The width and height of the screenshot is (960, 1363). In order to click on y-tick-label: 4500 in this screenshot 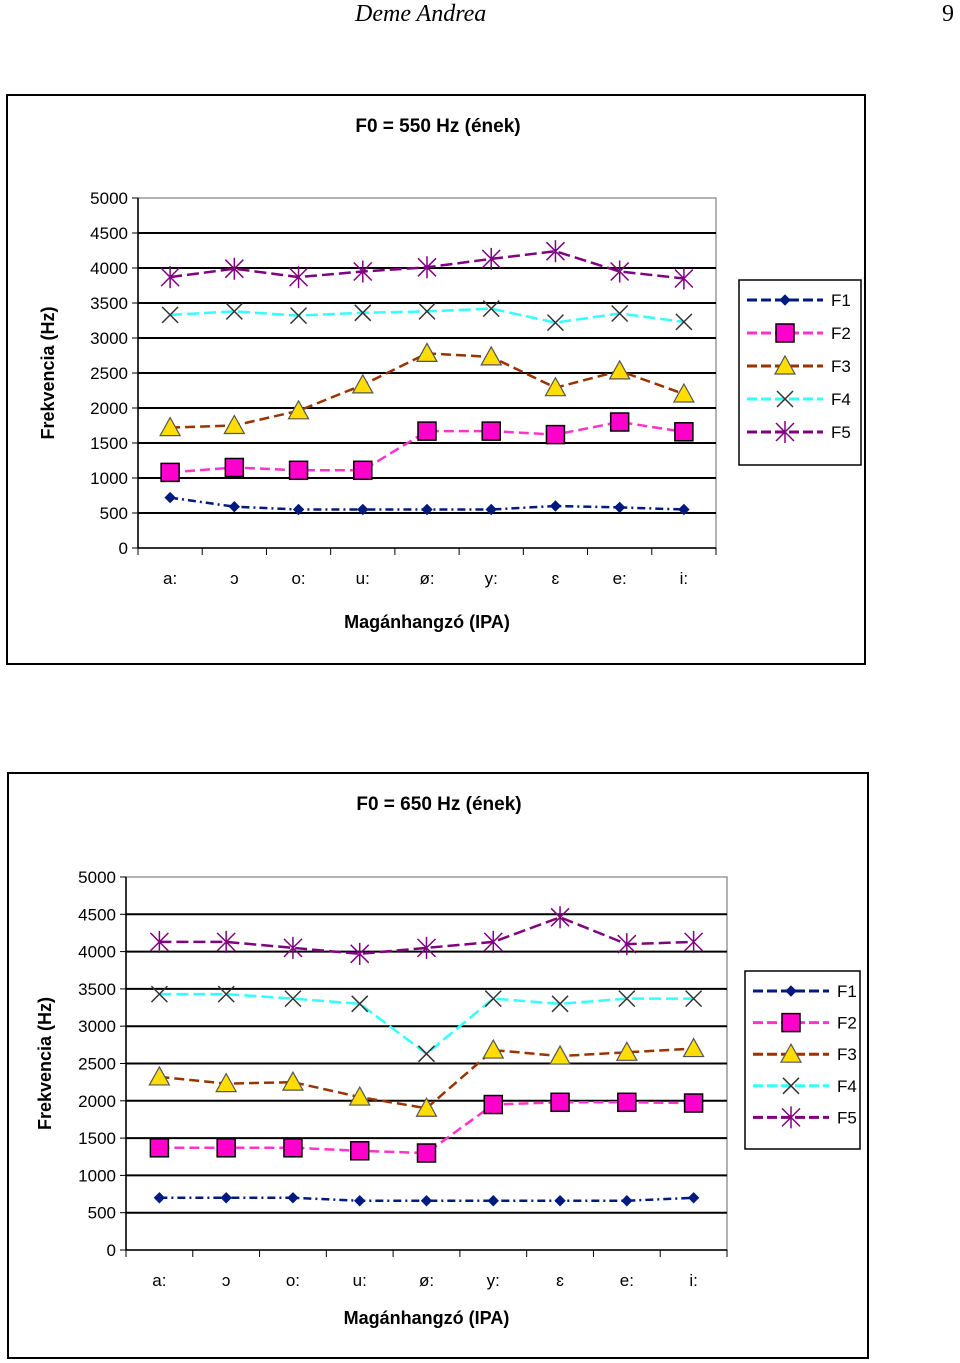, I will do `click(97, 914)`.